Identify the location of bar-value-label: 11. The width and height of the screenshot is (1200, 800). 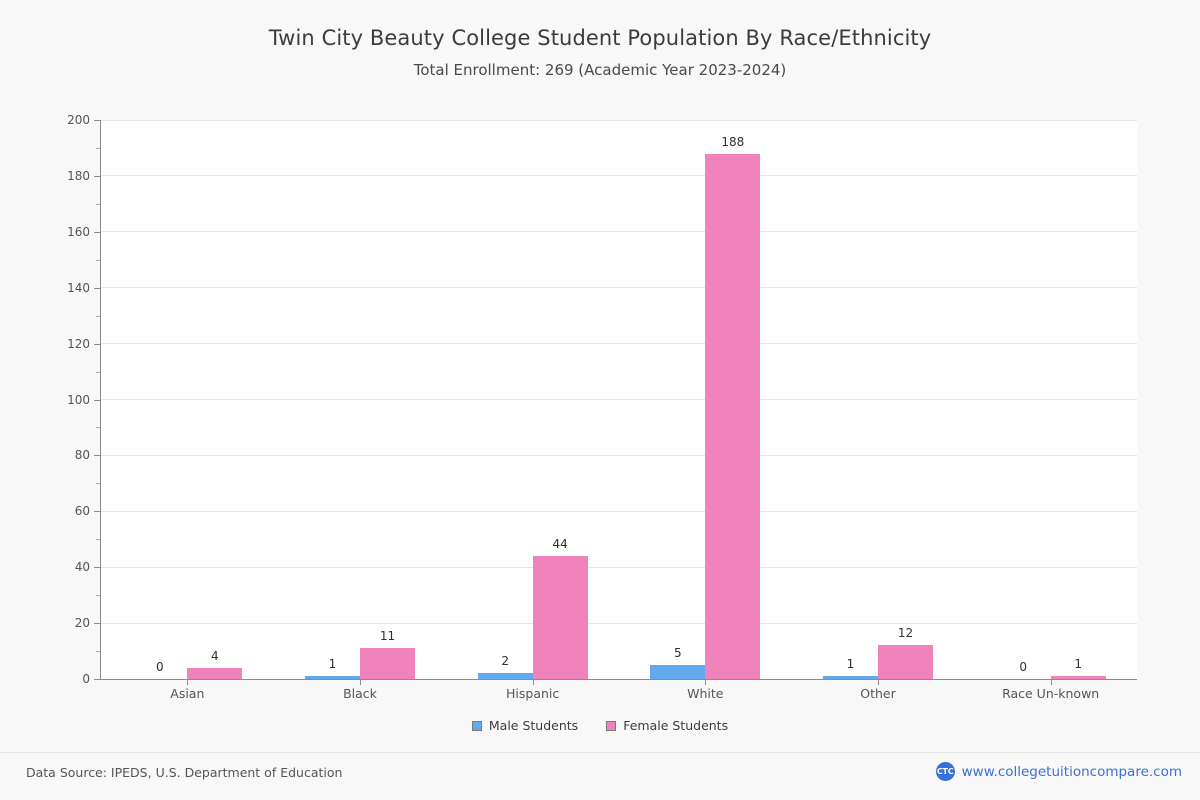
(387, 636).